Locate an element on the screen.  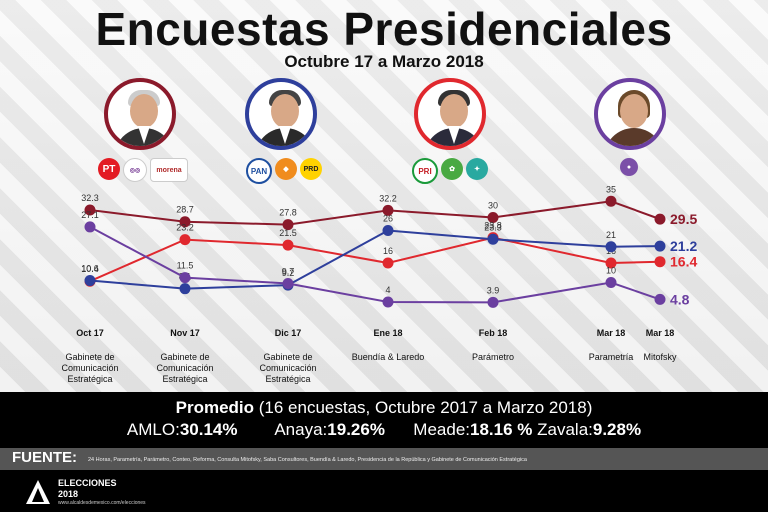
amlo-data-label: 35 is located at coordinates (611, 189).